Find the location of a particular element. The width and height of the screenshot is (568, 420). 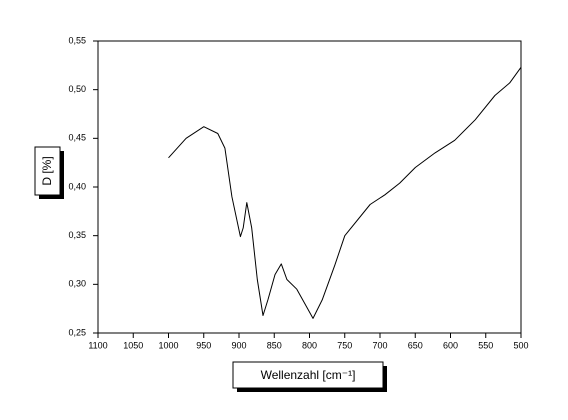

xlabel-box is located at coordinates (308, 375).